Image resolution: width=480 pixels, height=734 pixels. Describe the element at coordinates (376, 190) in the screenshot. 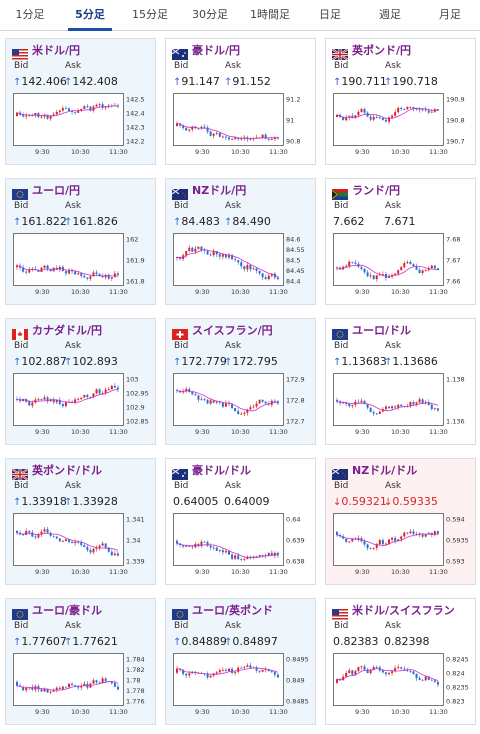

I see `pair-name: ランド/円` at that location.